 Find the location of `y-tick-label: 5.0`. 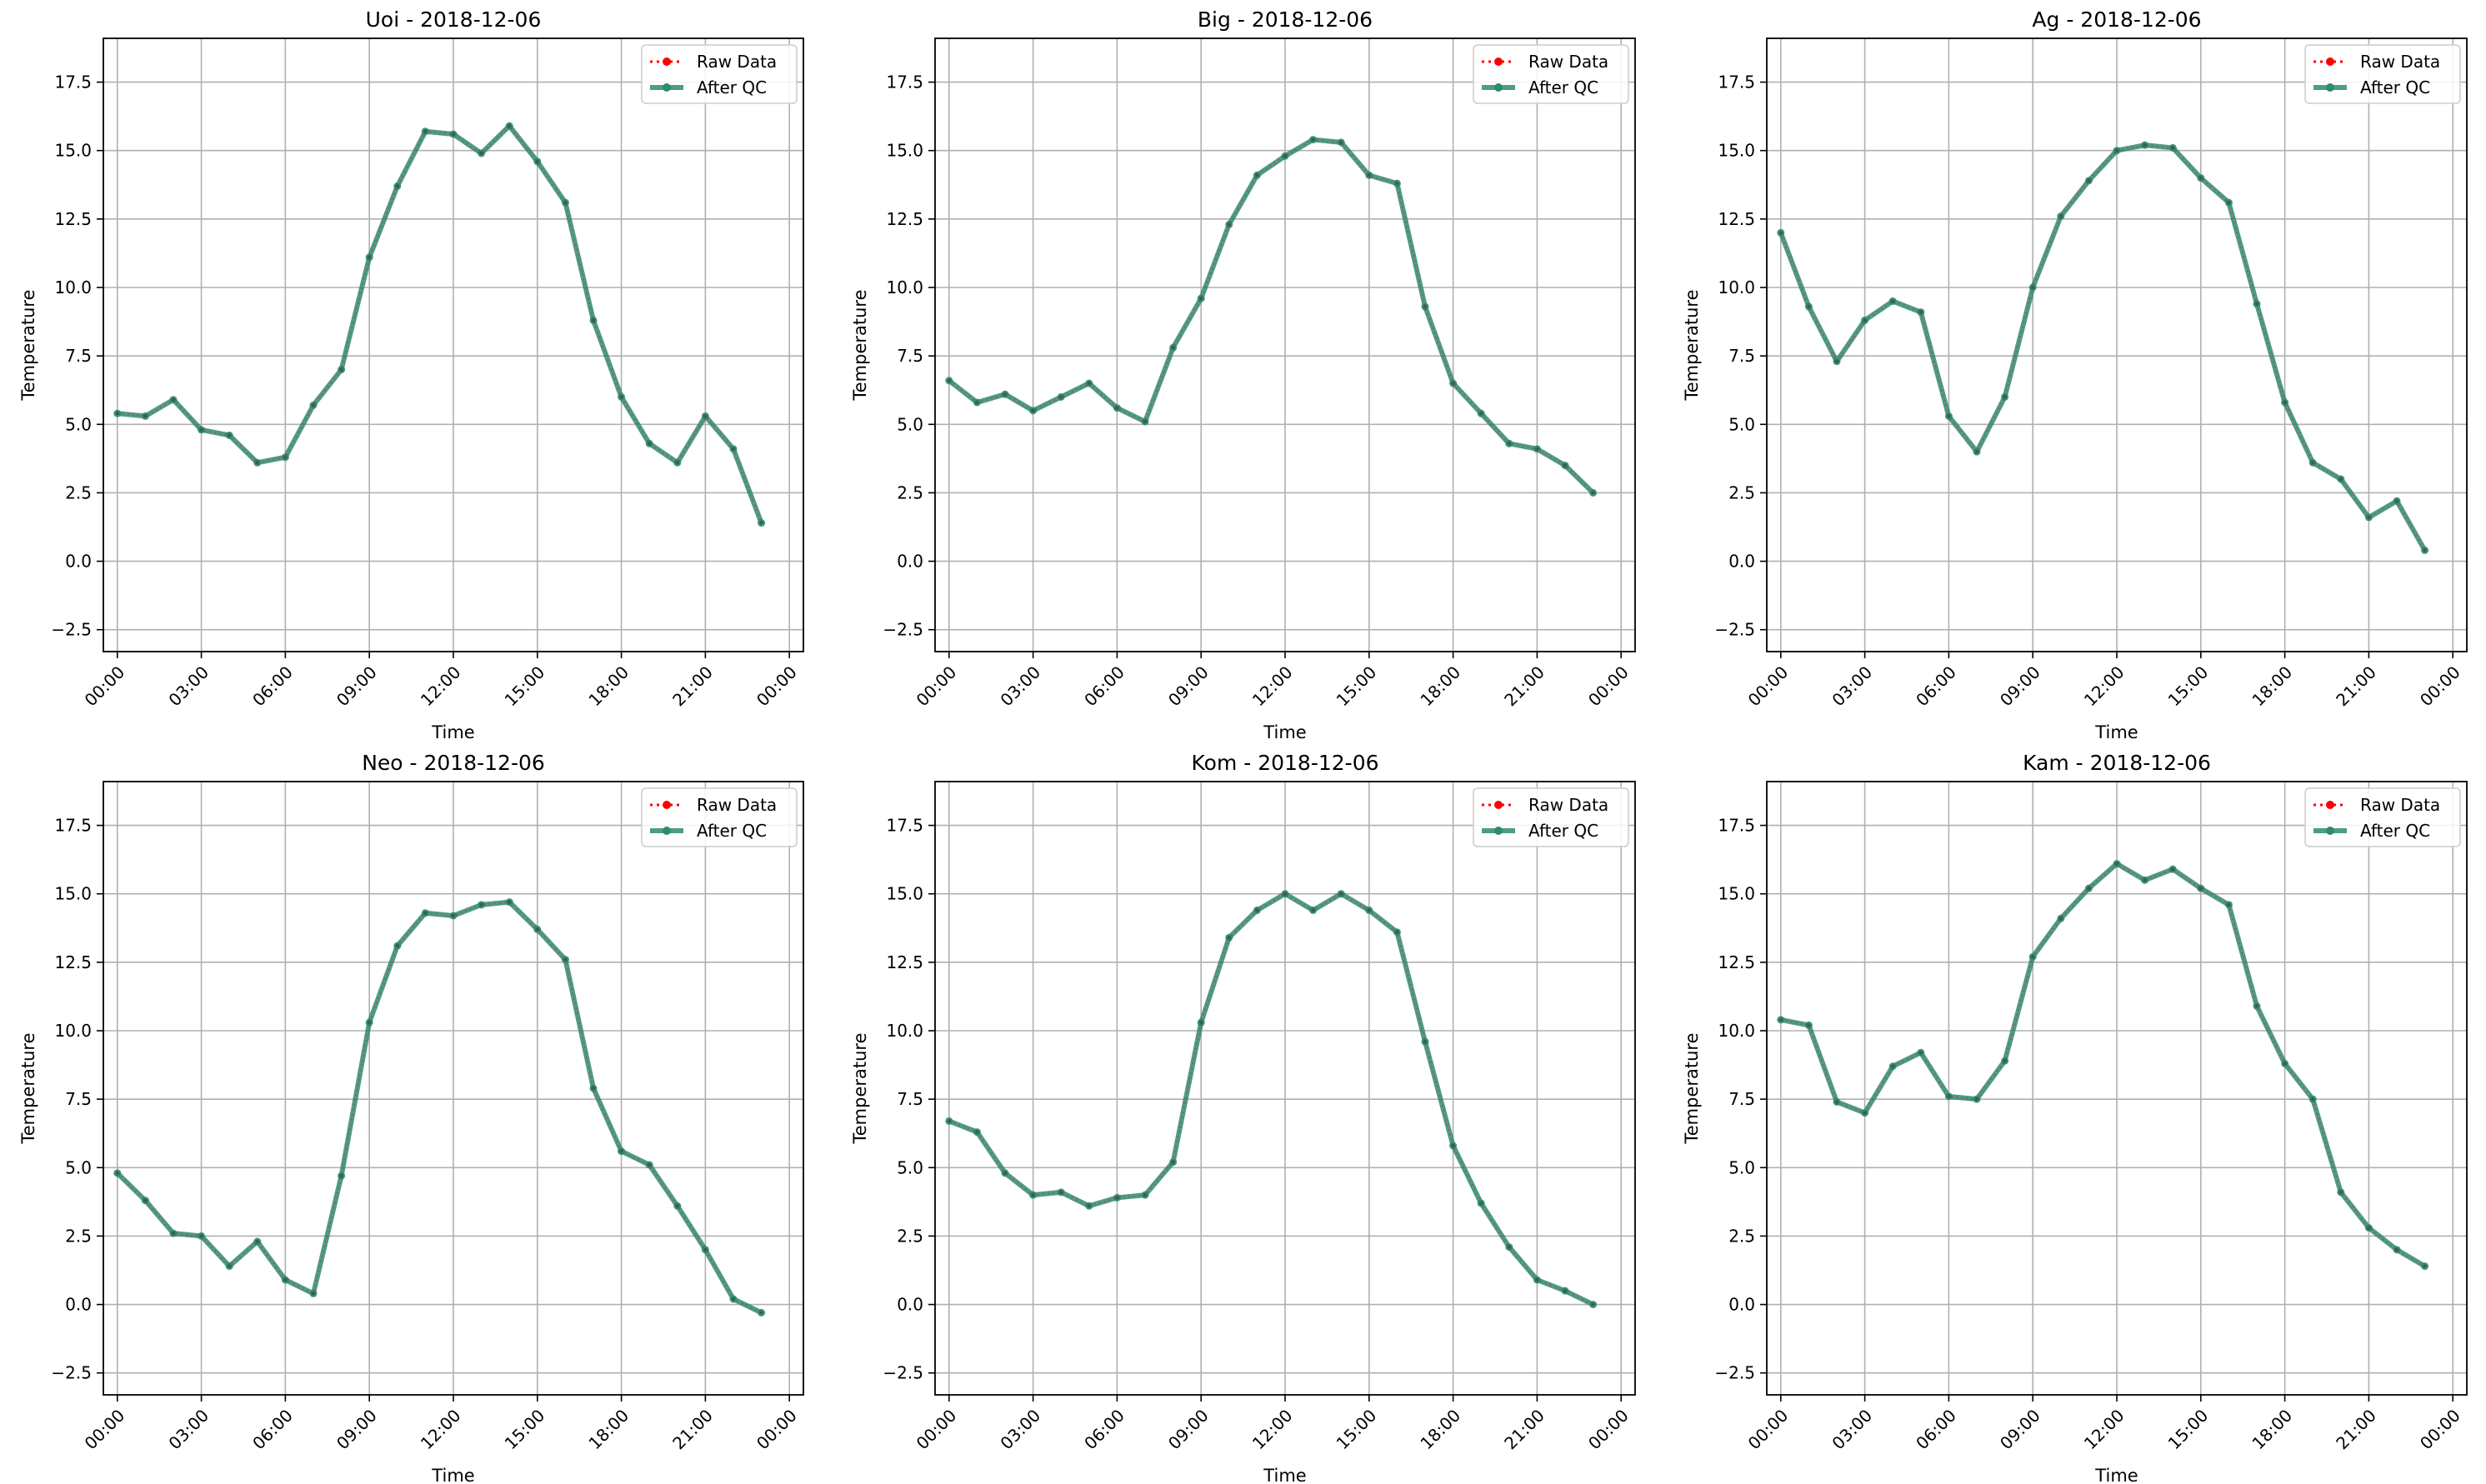

y-tick-label: 5.0 is located at coordinates (1741, 1167).